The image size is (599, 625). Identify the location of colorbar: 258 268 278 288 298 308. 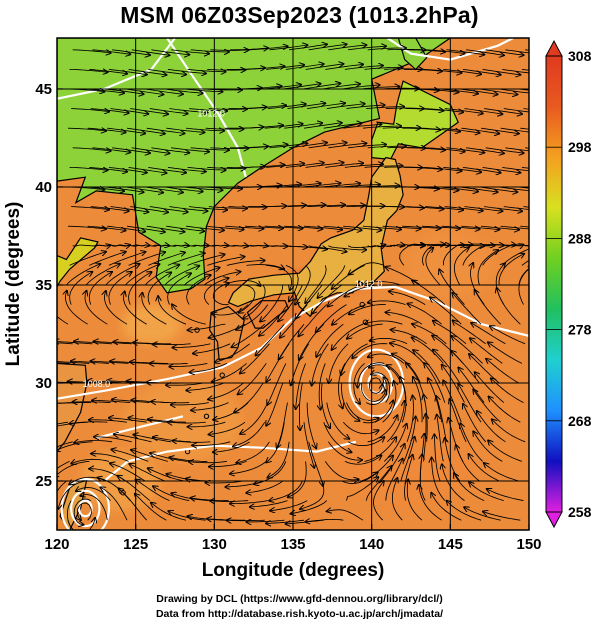
(568, 284).